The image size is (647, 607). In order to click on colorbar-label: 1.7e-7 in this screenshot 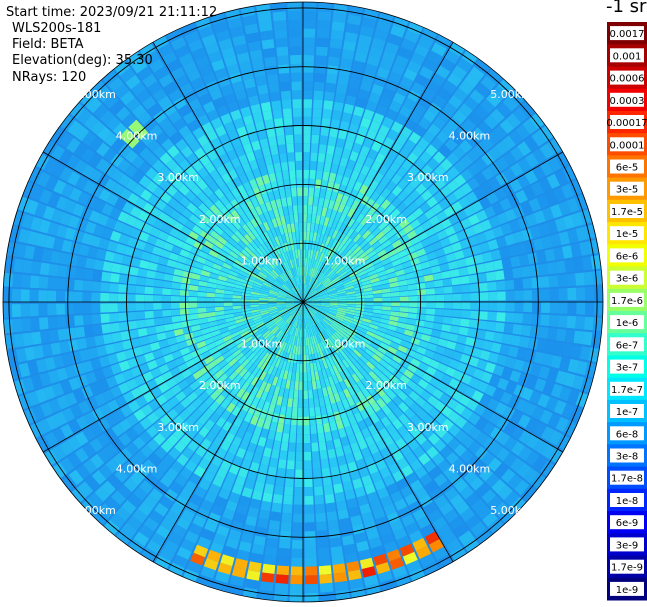, I will do `click(627, 390)`.